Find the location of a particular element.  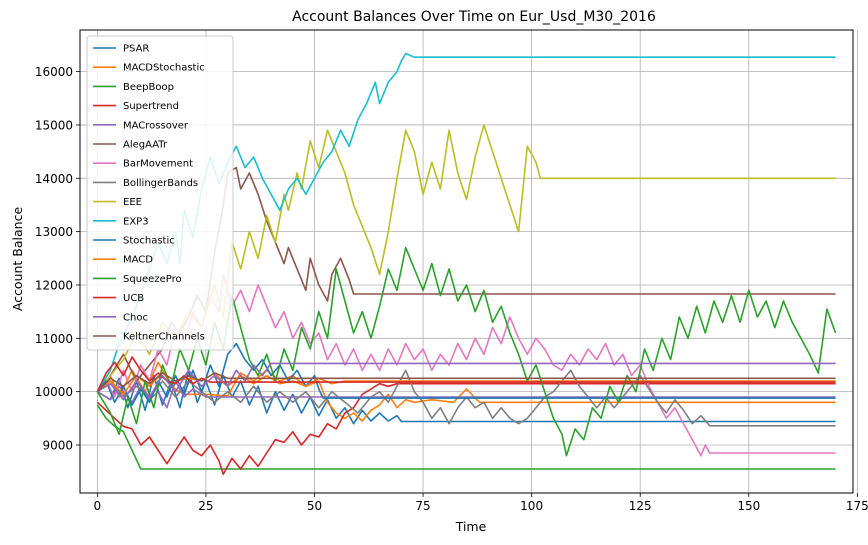

series-line-choc is located at coordinates (466, 381).